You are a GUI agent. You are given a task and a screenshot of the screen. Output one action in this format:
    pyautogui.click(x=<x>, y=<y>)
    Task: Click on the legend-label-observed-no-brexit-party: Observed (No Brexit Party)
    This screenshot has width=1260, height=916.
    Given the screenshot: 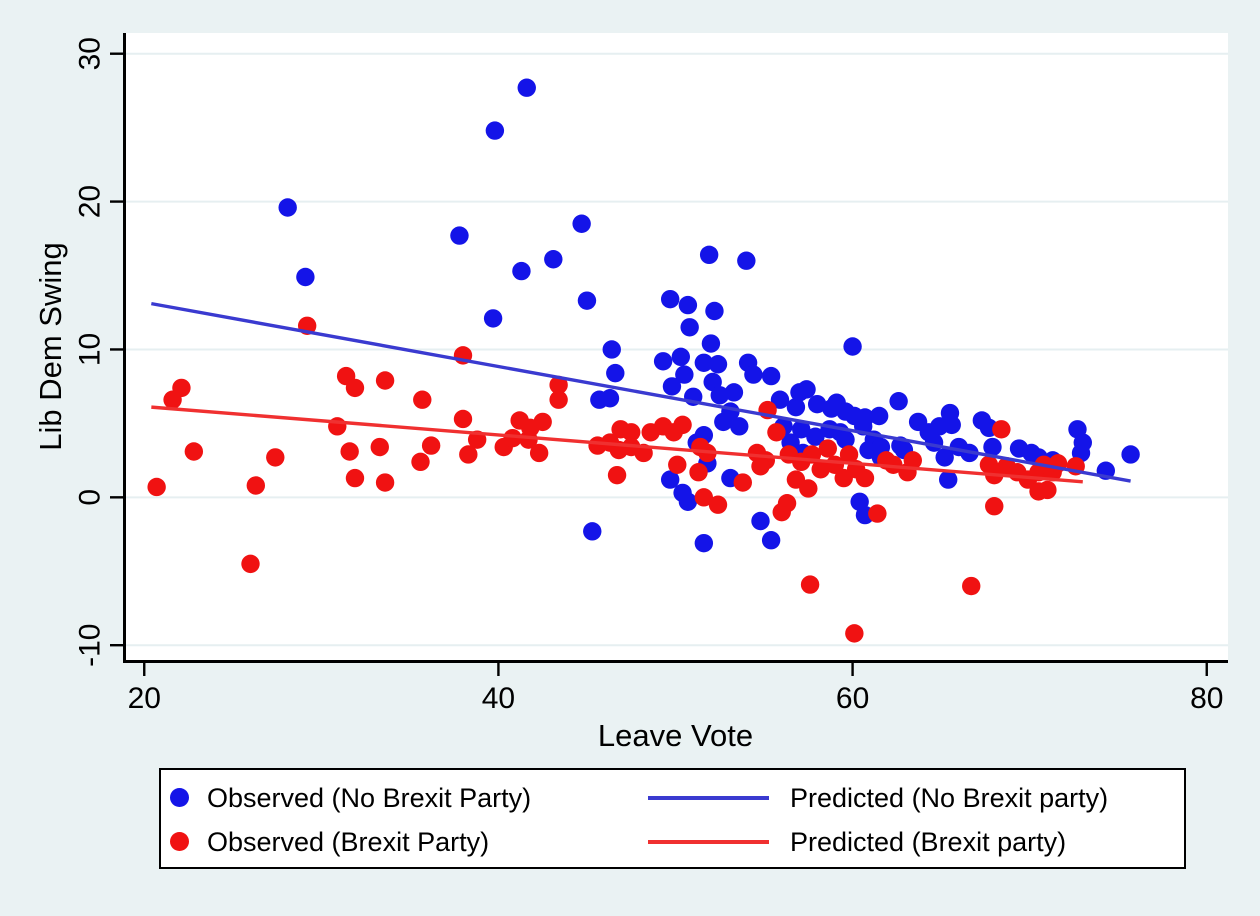 What is the action you would take?
    pyautogui.click(x=369, y=798)
    